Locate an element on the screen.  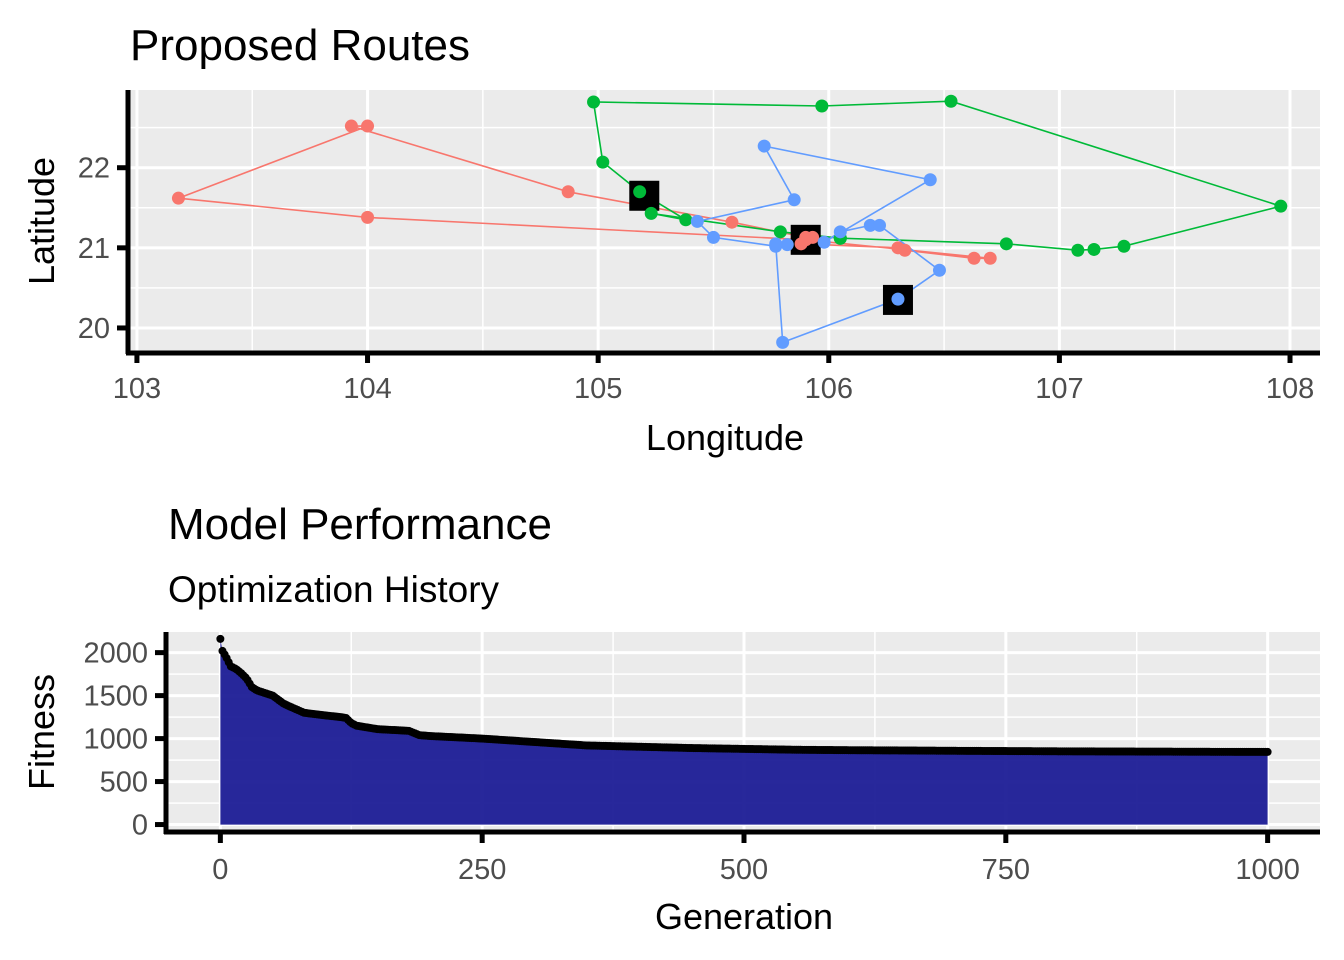
fitness-x-ticks: 0 250 500 750 1000 is located at coordinates (756, 860).